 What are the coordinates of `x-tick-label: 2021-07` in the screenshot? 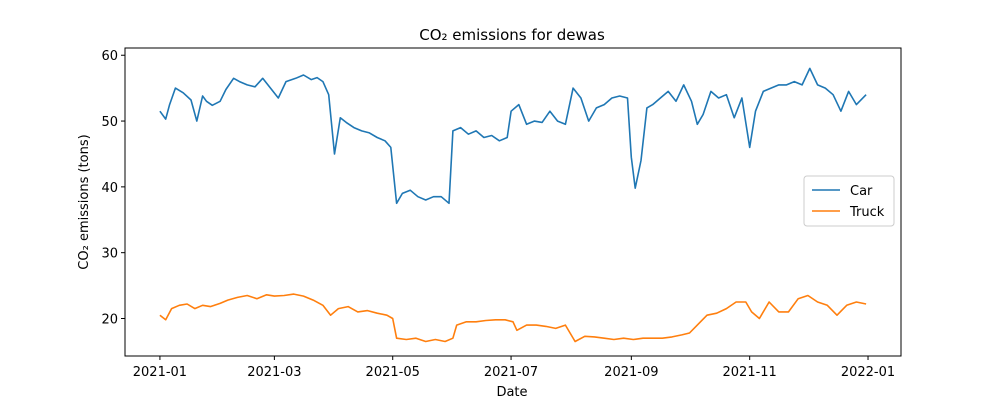 It's located at (511, 372).